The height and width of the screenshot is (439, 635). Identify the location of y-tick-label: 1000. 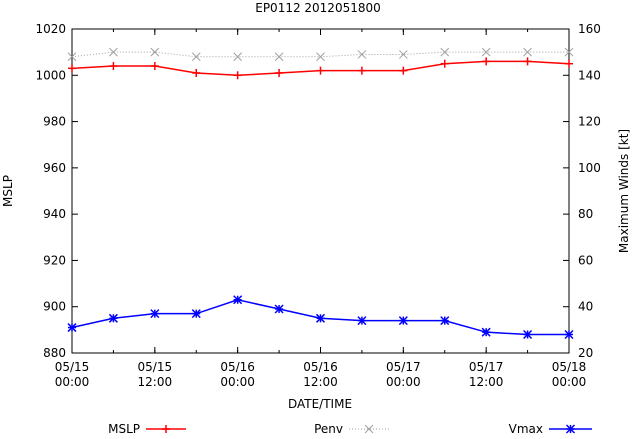
(50, 75).